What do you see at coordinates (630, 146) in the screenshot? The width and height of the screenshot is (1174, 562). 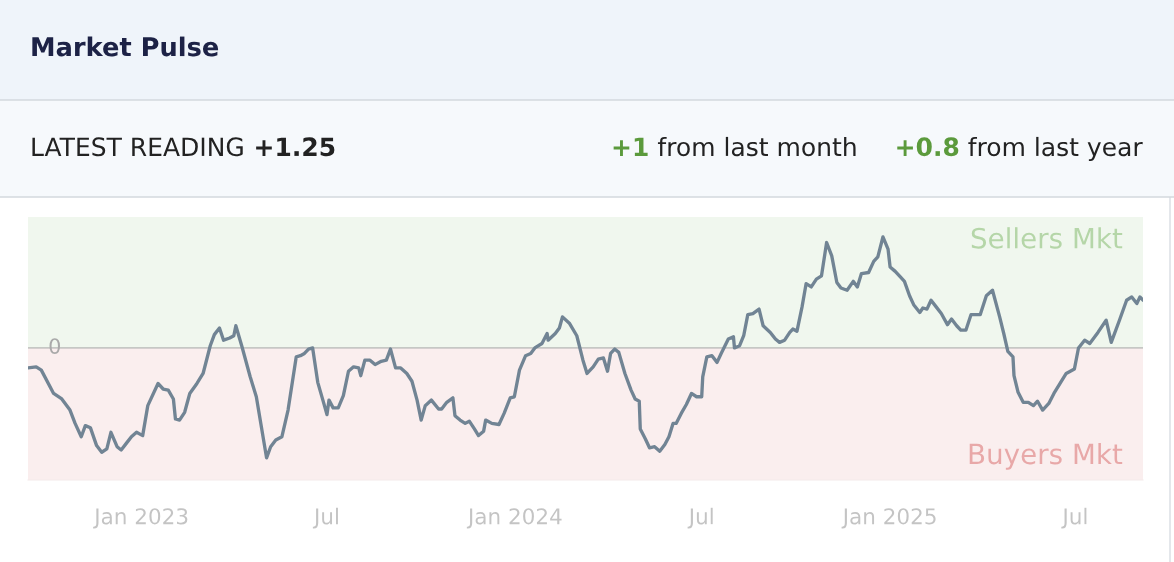 I see `text: +1` at bounding box center [630, 146].